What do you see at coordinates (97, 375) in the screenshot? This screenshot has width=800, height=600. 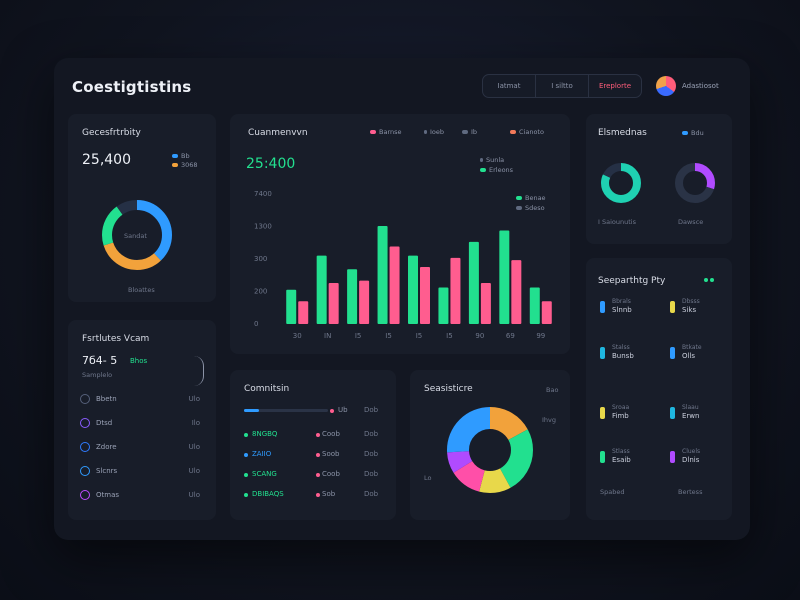 I see `features-subtitle: Samplelo` at bounding box center [97, 375].